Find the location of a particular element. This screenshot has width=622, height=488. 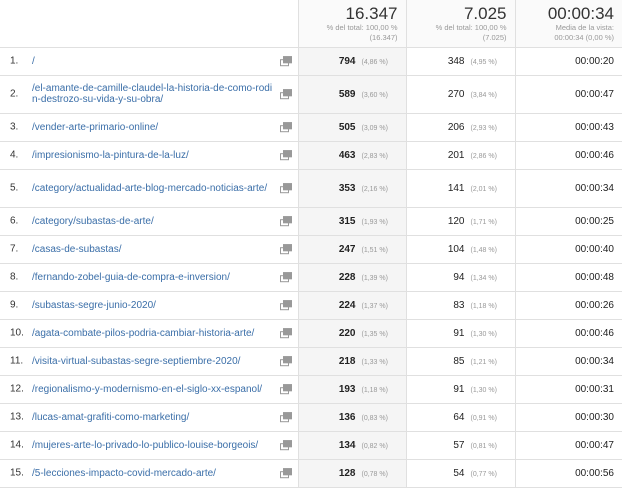

pageviews-total-label: % del total: 100,00 % is located at coordinates (362, 27).